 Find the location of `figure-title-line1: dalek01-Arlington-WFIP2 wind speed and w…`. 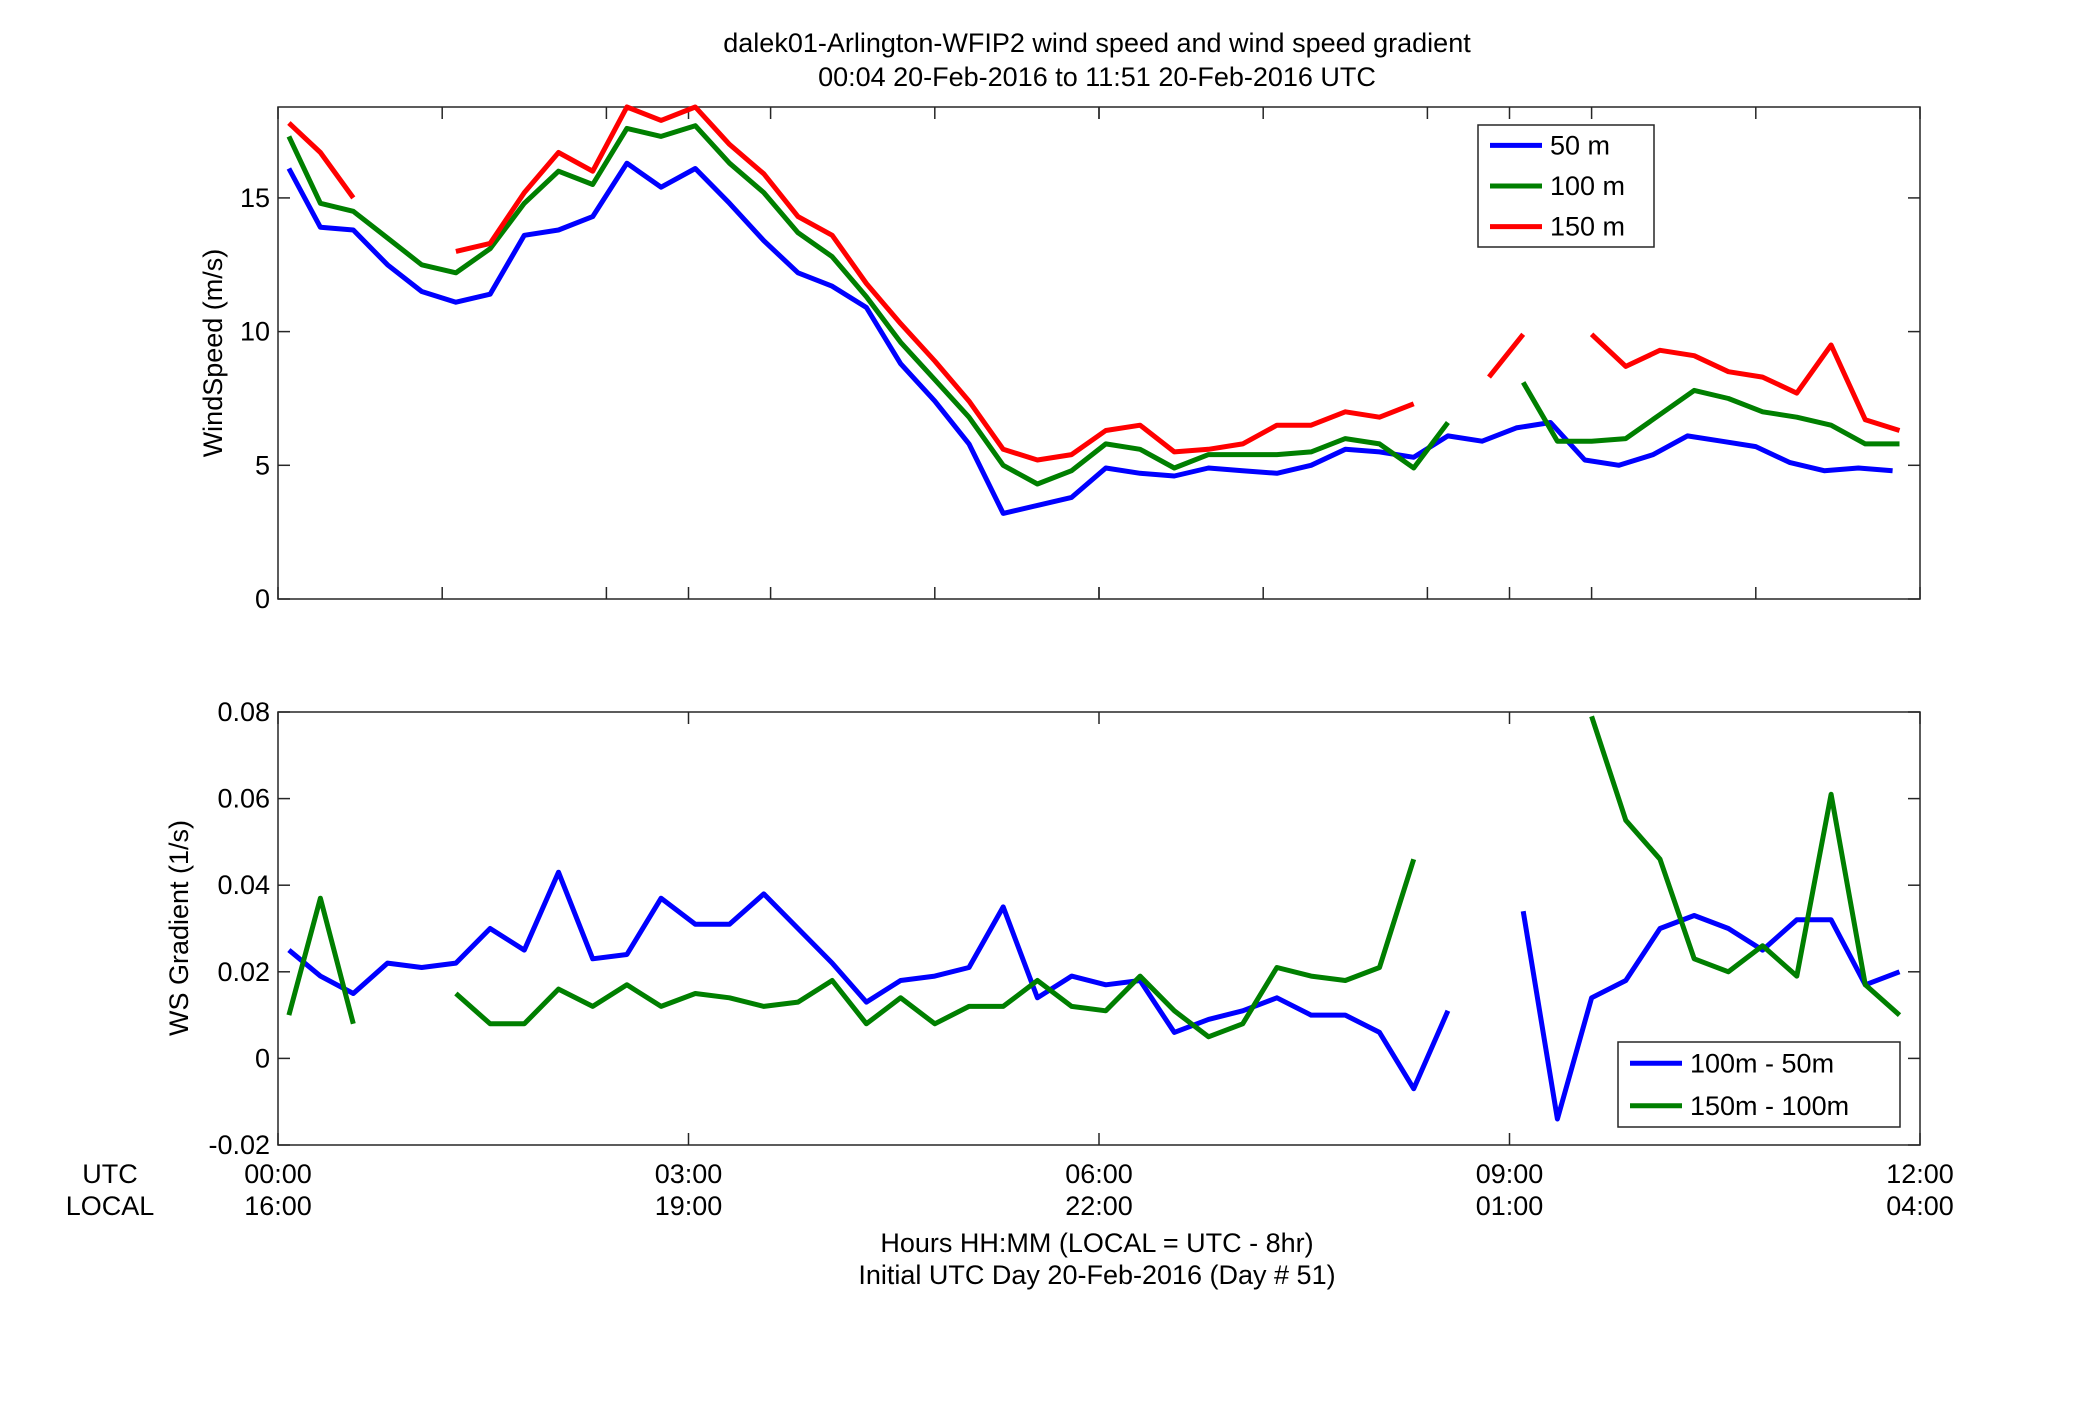

figure-title-line1: dalek01-Arlington-WFIP2 wind speed and w… is located at coordinates (1097, 43).